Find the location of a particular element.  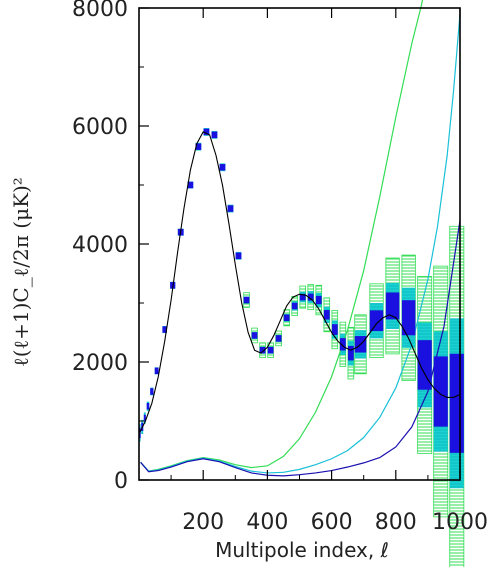

x-tick-label: 200 is located at coordinates (203, 522).